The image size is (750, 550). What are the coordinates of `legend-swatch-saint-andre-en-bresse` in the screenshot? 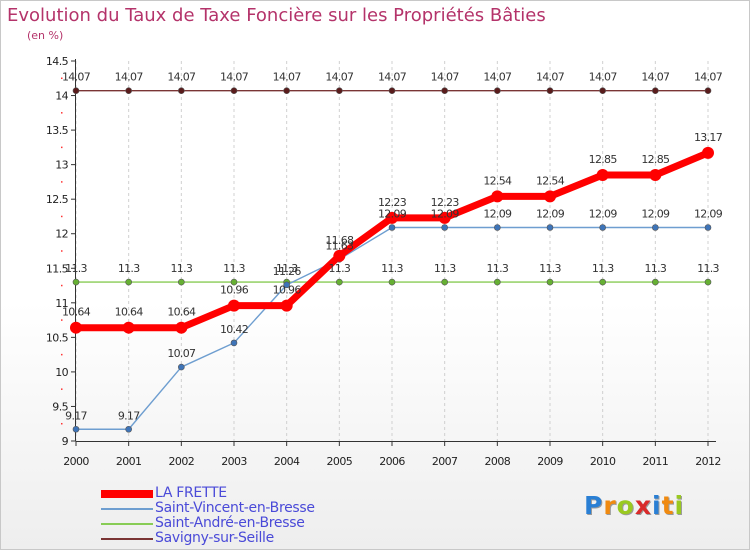 It's located at (127, 524).